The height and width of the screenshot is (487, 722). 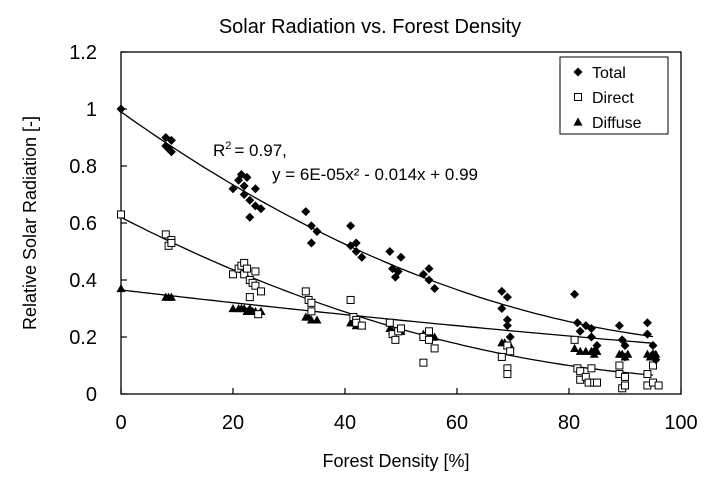 I want to click on x-tick-label: 60, so click(x=457, y=423).